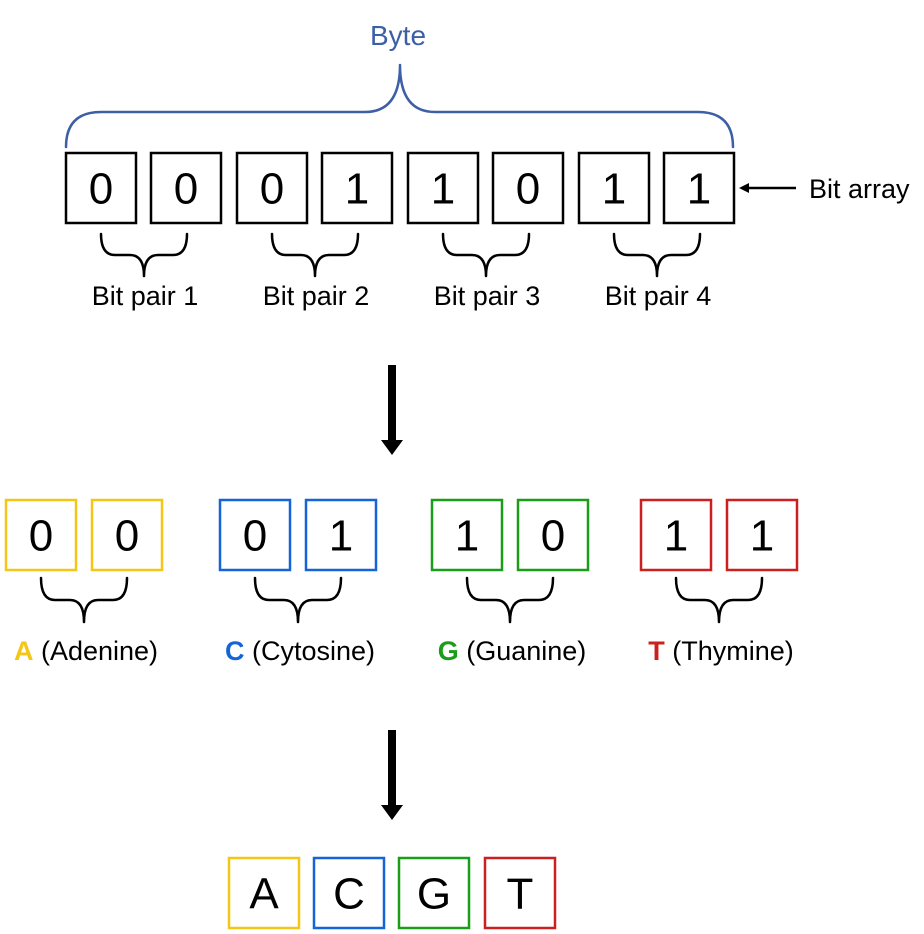 This screenshot has height=934, width=924. I want to click on sequence-letter: T, so click(520, 894).